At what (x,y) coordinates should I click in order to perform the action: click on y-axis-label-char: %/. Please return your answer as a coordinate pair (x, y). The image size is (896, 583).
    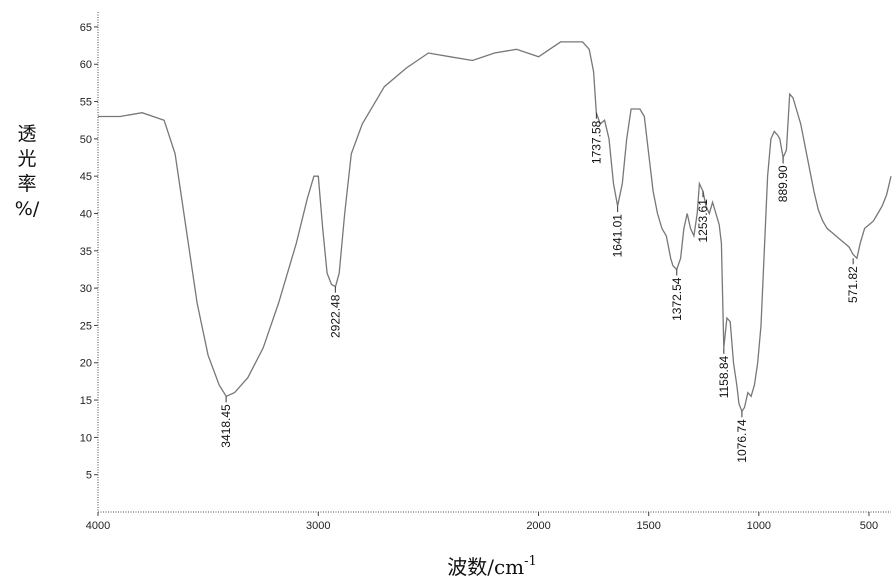
    Looking at the image, I should click on (27, 209).